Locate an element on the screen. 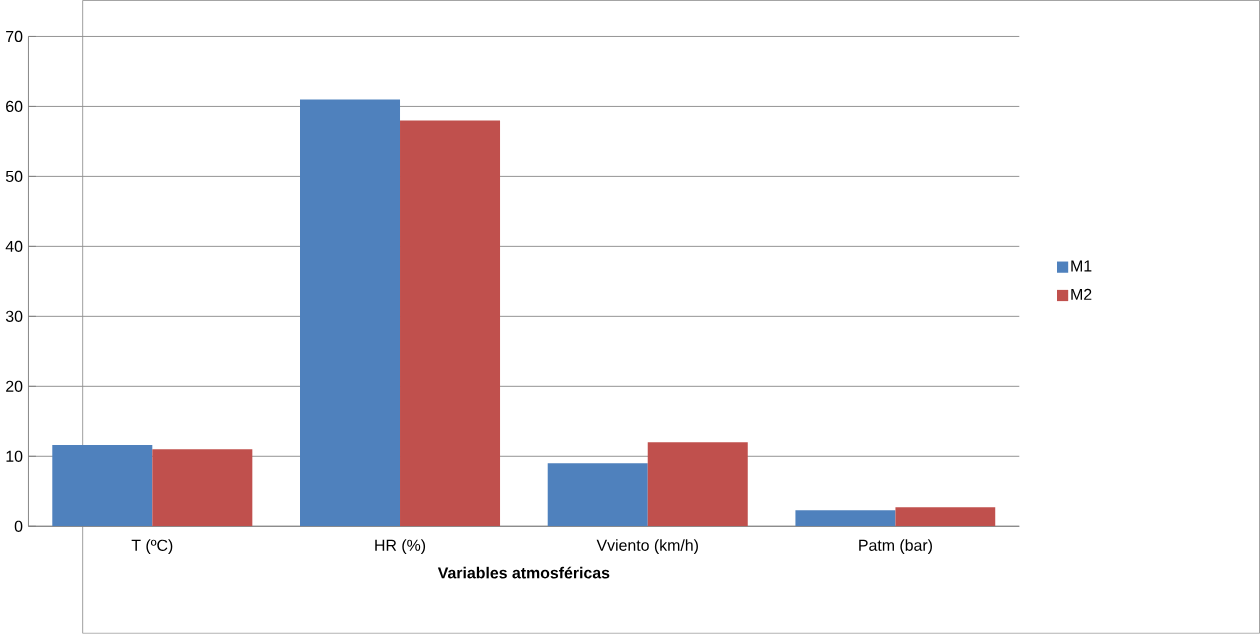 This screenshot has height=634, width=1260. x-tick-label: Vviento (km/h) is located at coordinates (647, 547).